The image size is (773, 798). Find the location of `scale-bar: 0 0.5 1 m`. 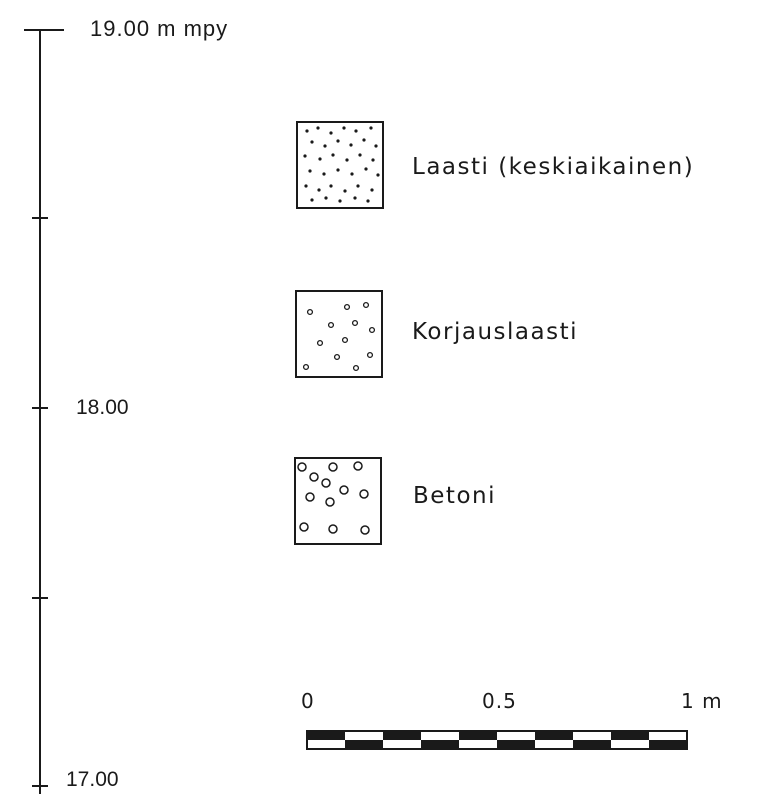

scale-bar: 0 0.5 1 m is located at coordinates (512, 719).